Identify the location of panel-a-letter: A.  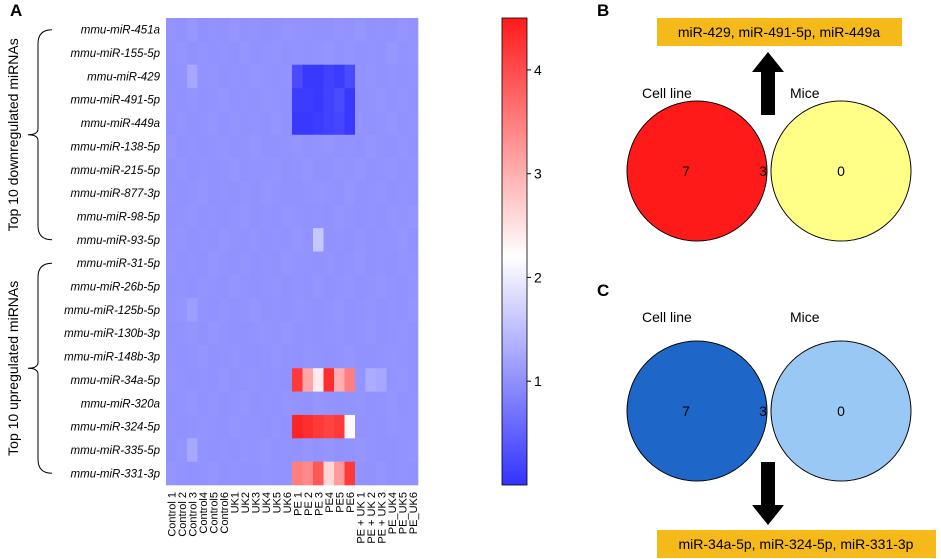
(16, 10).